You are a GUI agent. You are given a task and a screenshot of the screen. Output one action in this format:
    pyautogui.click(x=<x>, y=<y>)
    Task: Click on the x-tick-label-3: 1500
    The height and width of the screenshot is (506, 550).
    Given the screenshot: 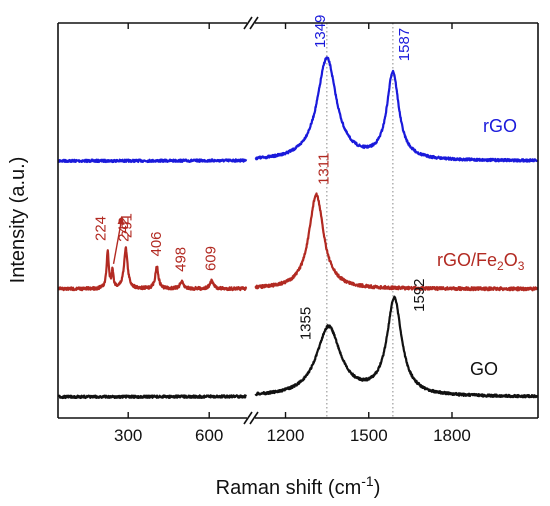 What is the action you would take?
    pyautogui.click(x=369, y=435)
    